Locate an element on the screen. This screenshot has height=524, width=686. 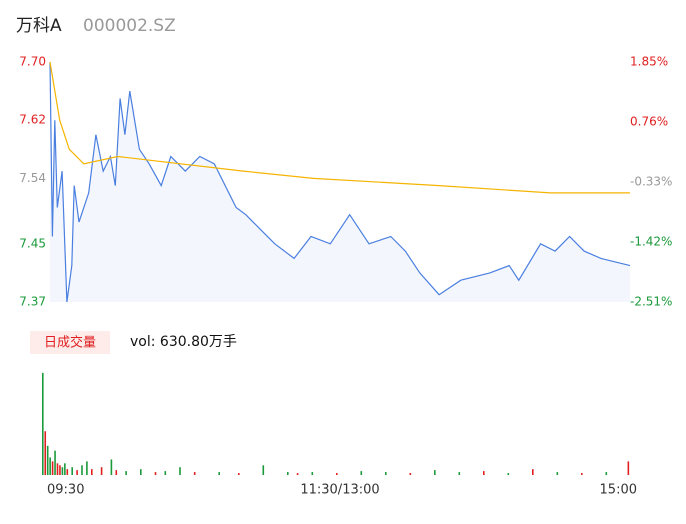
x-tick-label: 11:30/13:00 is located at coordinates (339, 490).